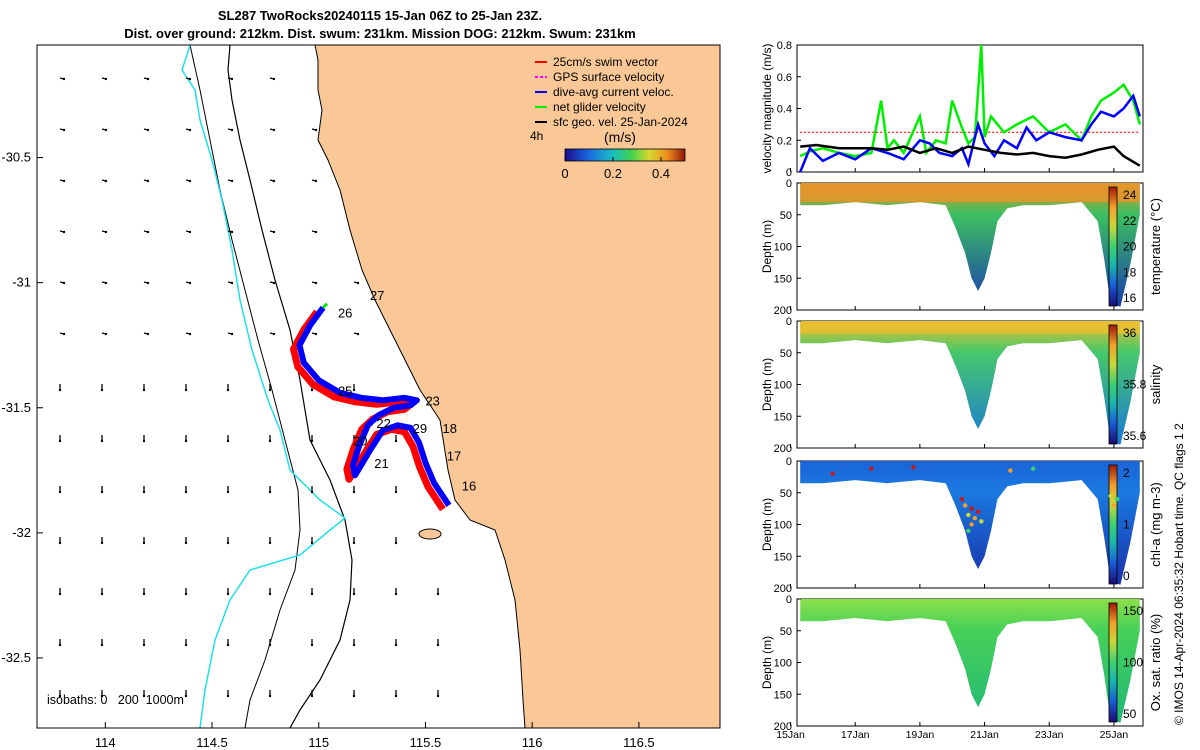 This screenshot has height=750, width=1200. What do you see at coordinates (1155, 384) in the screenshot?
I see `section-colorbar-label: salinity` at bounding box center [1155, 384].